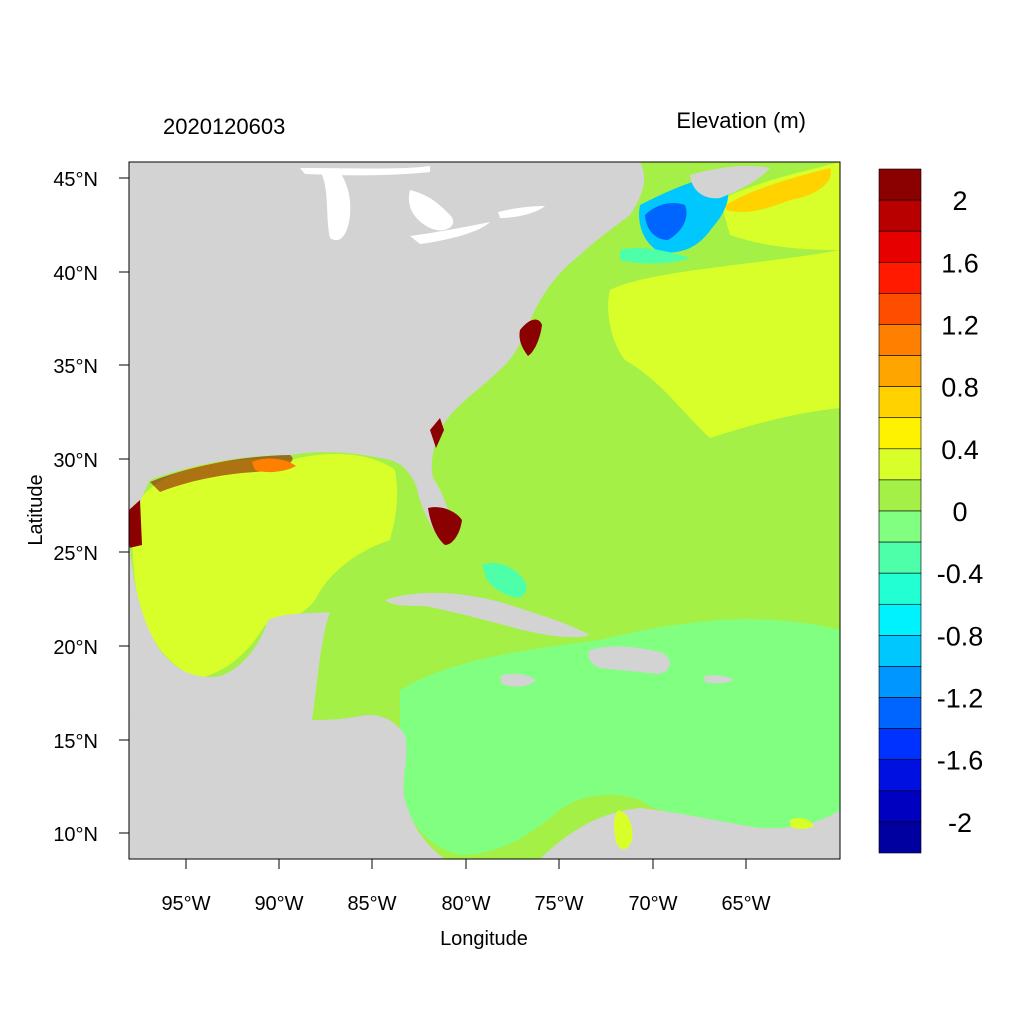 Image resolution: width=1024 pixels, height=1024 pixels. I want to click on date-label: 2020120603, so click(224, 126).